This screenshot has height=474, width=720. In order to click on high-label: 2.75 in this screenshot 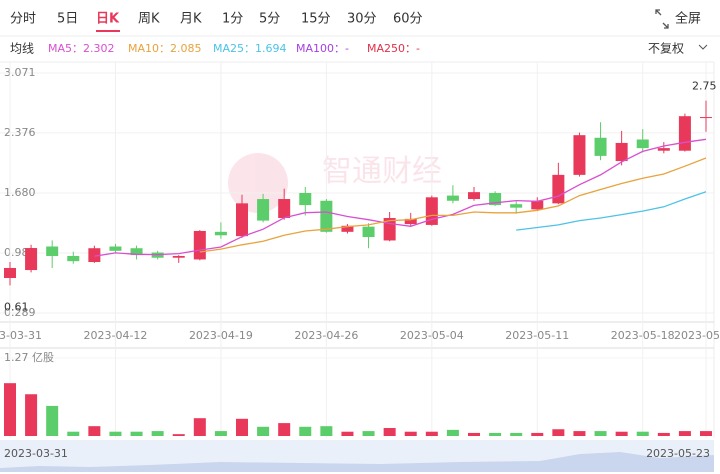, I will do `click(704, 86)`.